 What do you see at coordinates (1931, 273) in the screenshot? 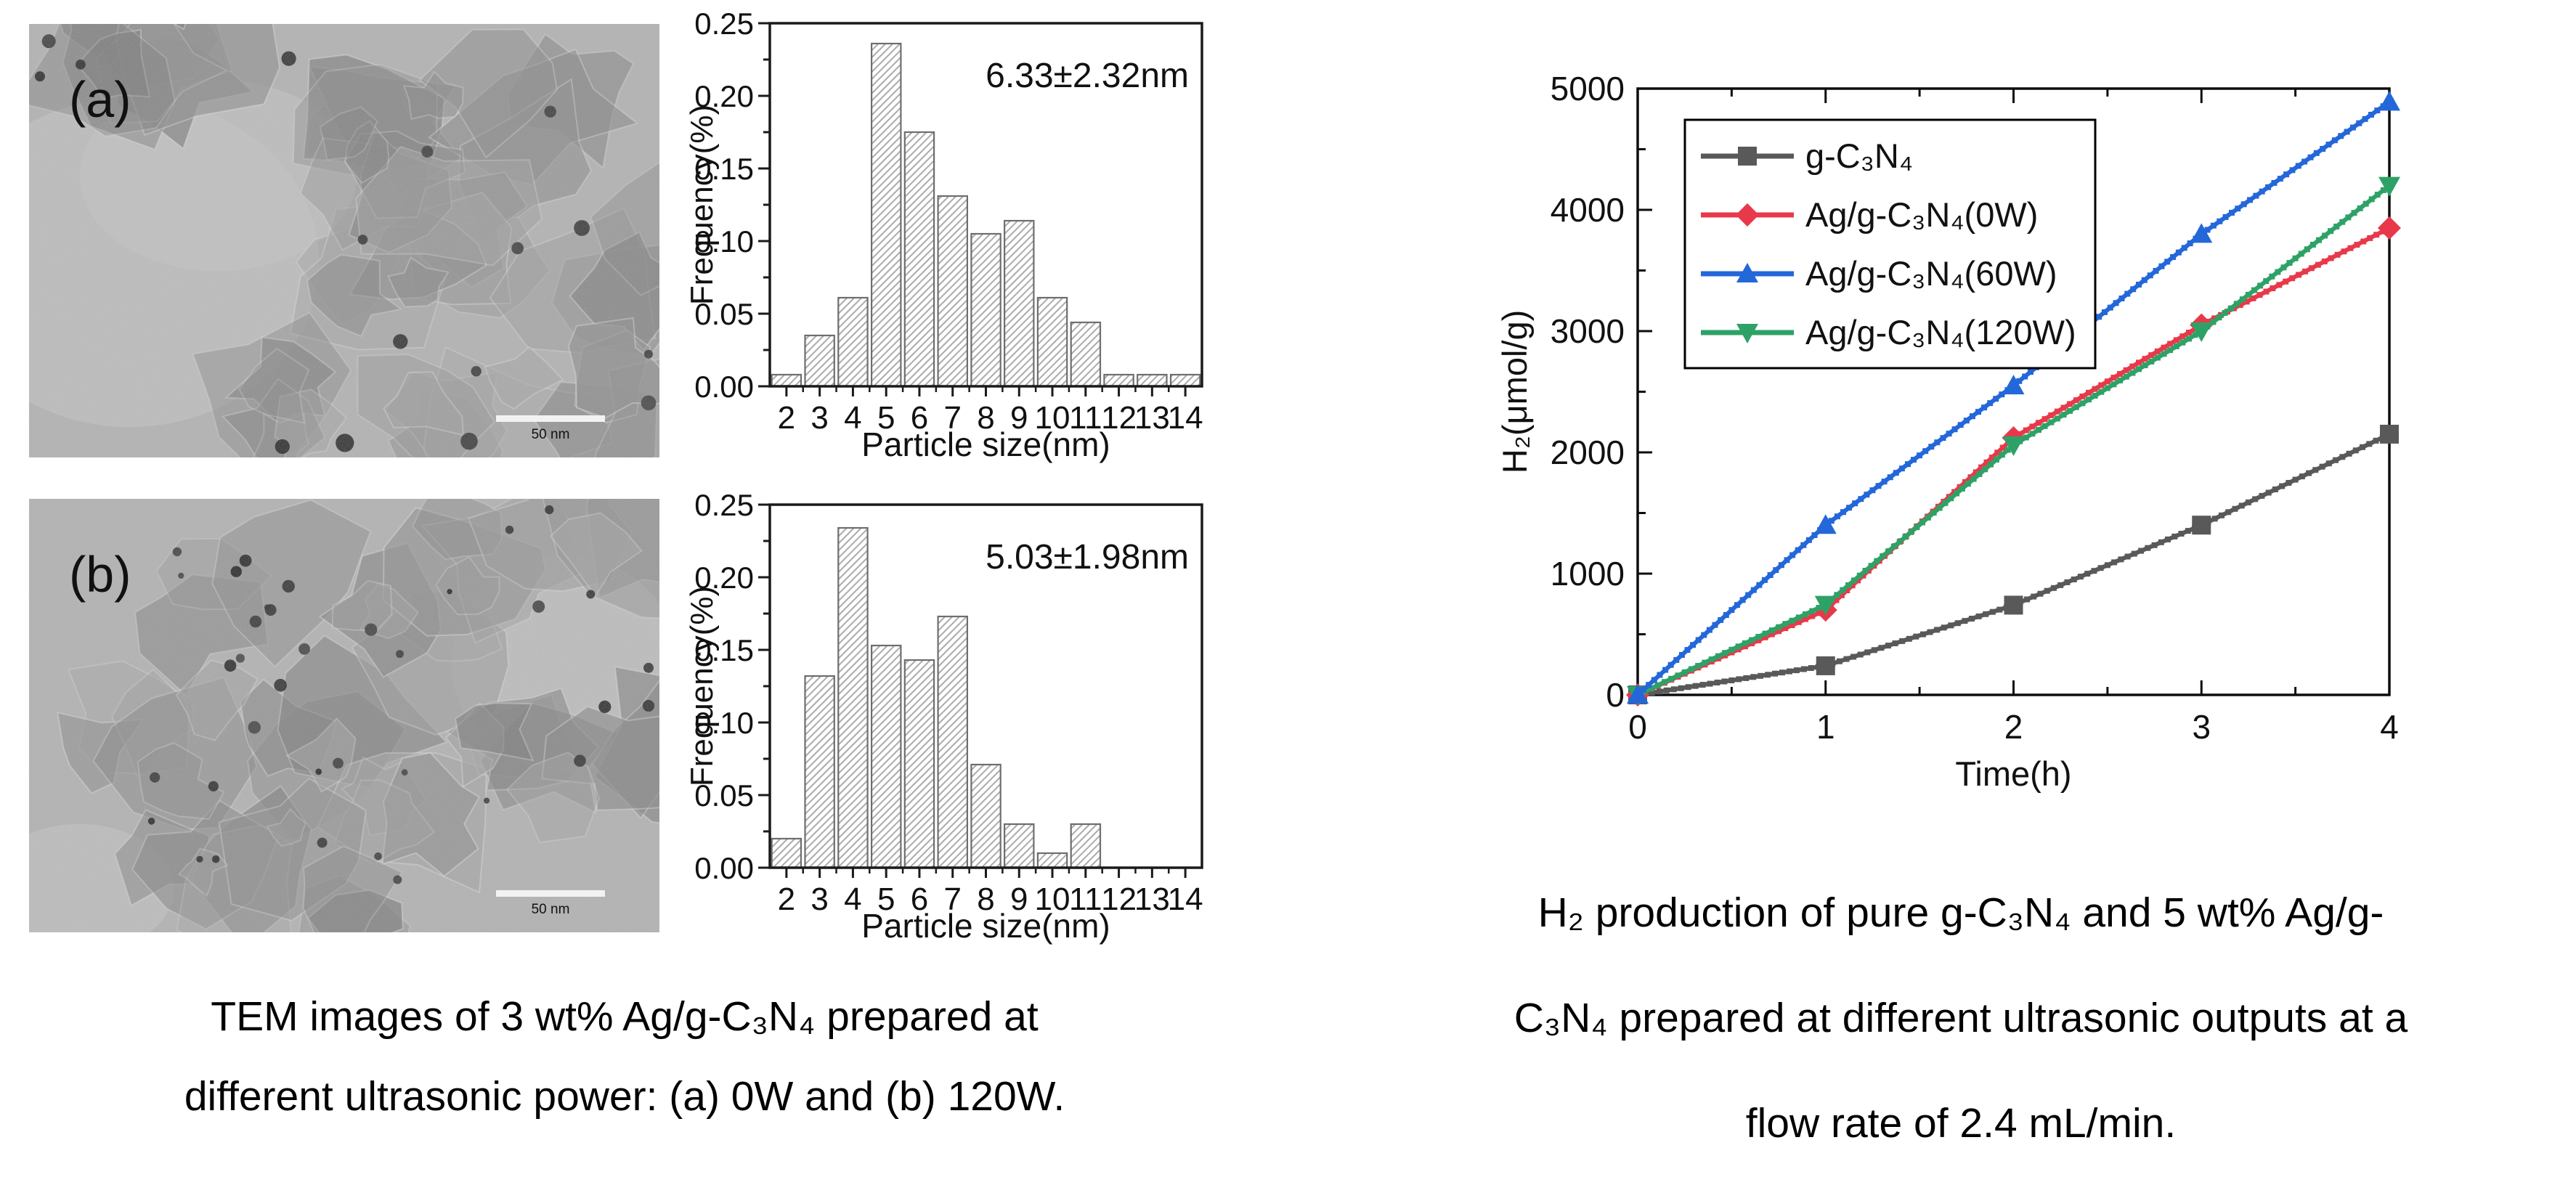
I see `legend-label: Ag/g-C₃N₄(60W)` at bounding box center [1931, 273].